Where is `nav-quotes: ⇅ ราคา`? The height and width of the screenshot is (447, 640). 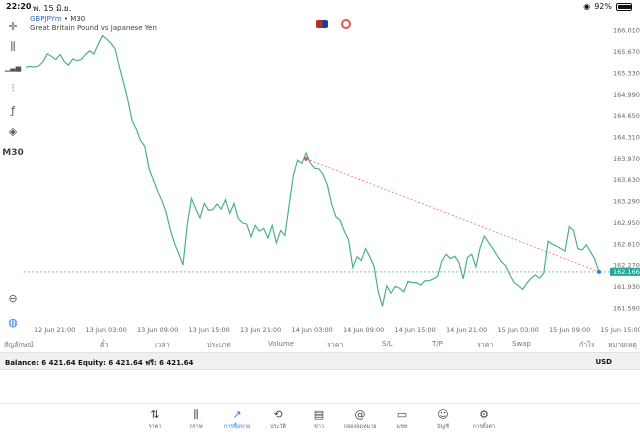 nav-quotes: ⇅ ราคา is located at coordinates (155, 419).